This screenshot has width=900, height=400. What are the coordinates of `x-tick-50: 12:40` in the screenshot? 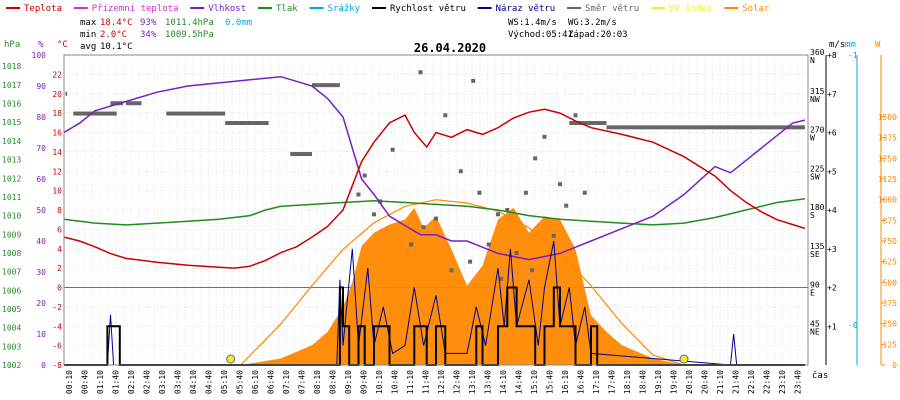 It's located at (457, 382).